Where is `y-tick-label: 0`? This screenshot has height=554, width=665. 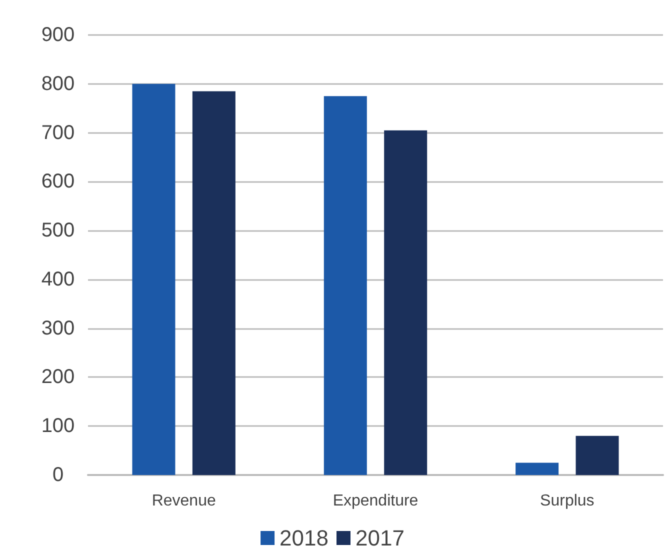
y-tick-label: 0 is located at coordinates (58, 475).